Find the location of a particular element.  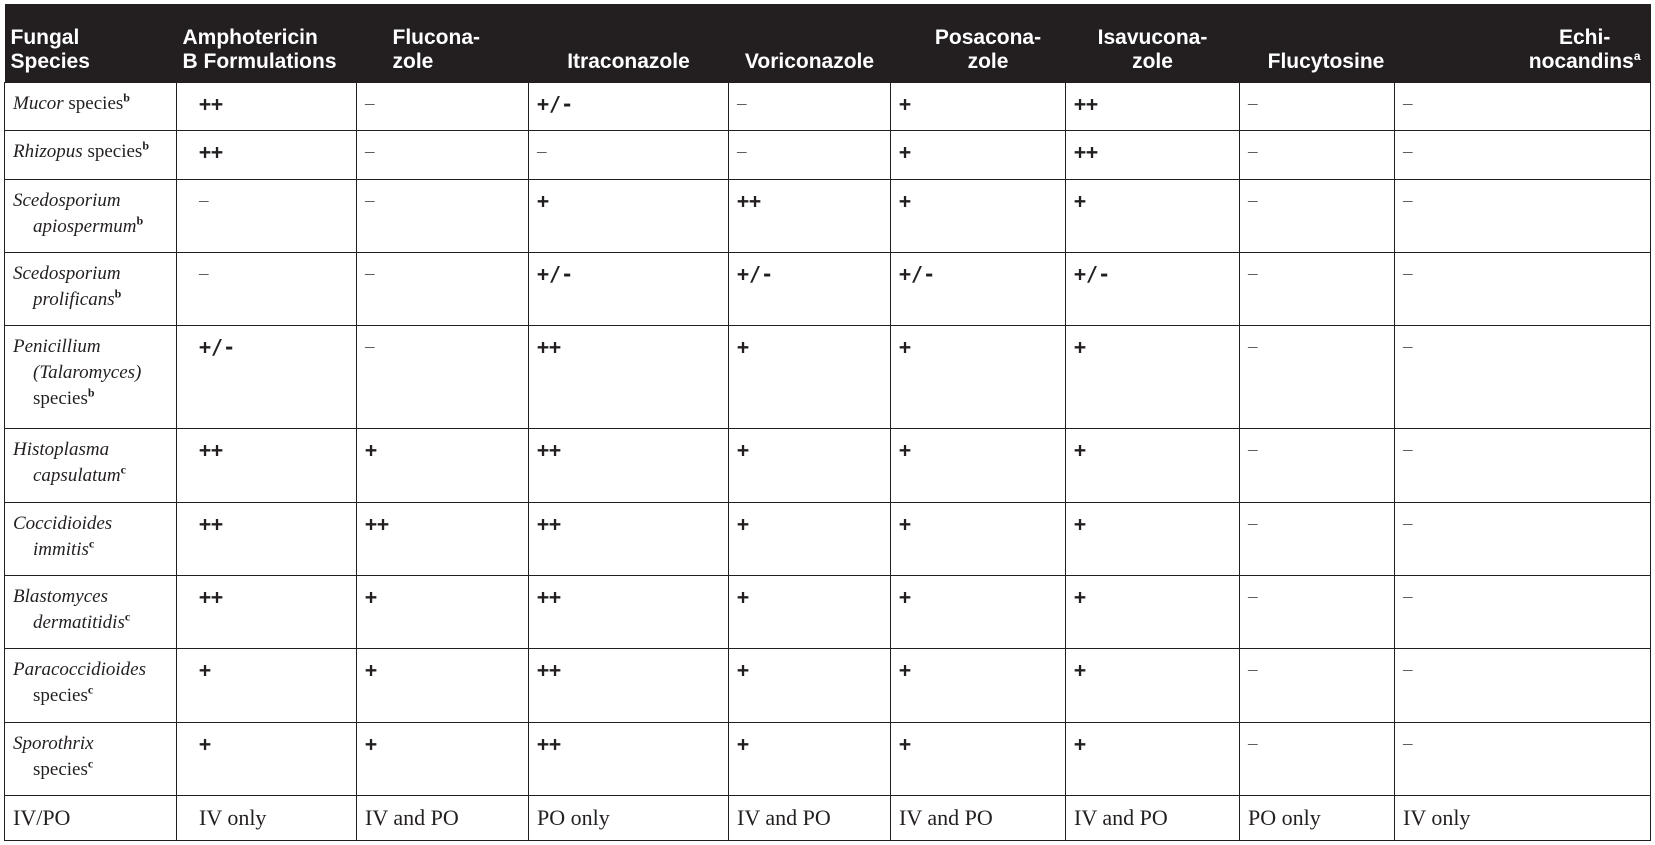

posaconazole-activity-cell: +/- is located at coordinates (978, 289).